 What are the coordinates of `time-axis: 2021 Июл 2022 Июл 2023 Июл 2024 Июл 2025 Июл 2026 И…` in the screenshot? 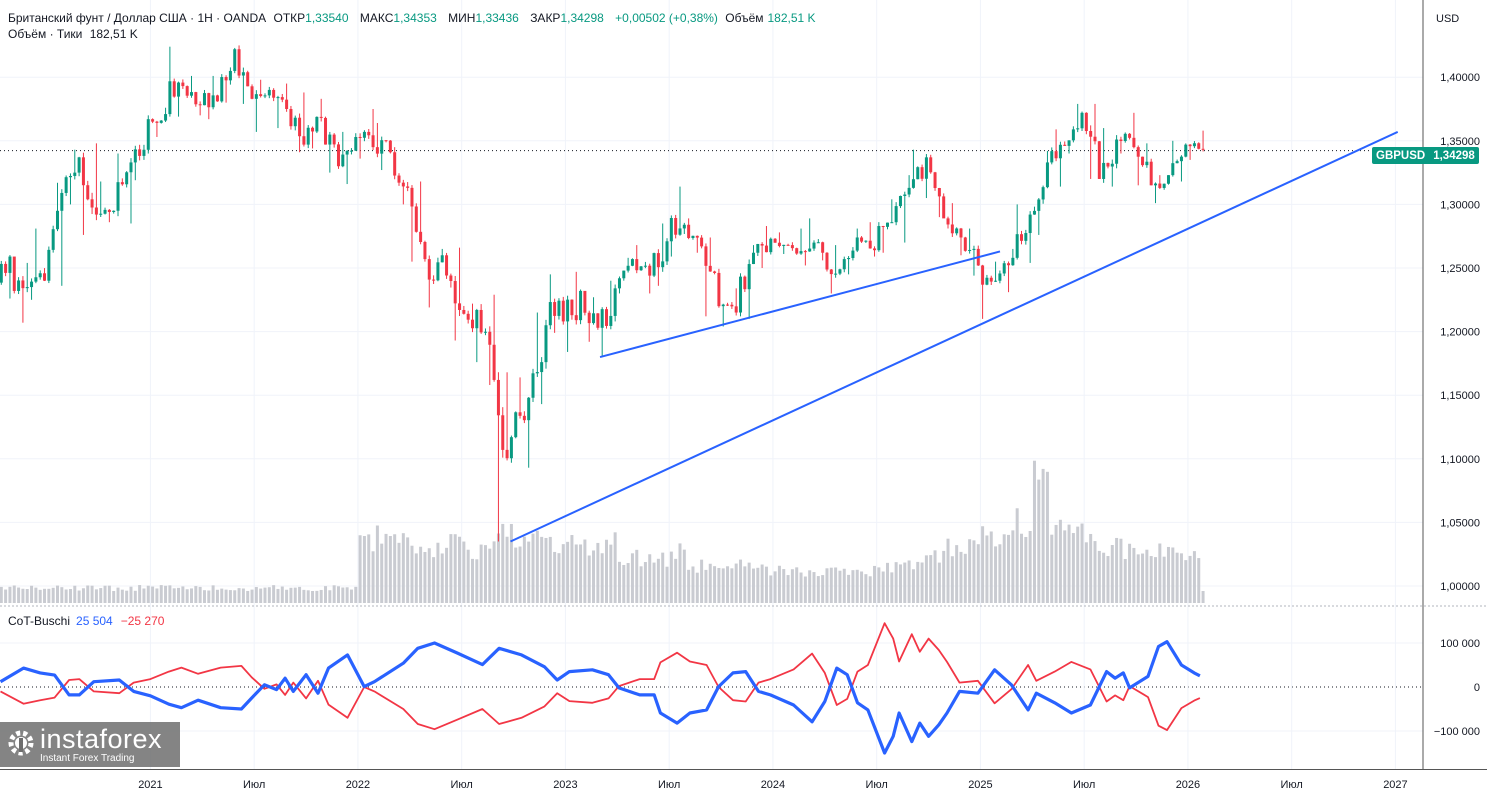 It's located at (772, 785).